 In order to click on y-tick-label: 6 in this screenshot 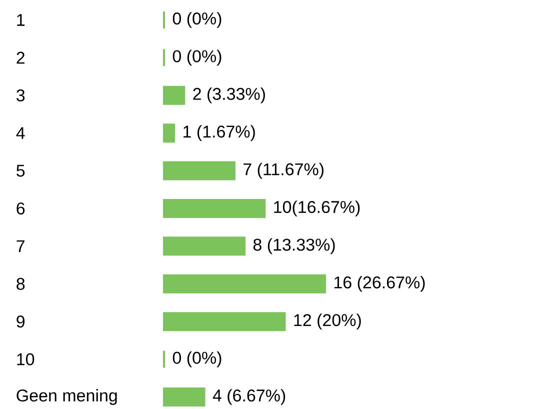, I will do `click(20, 208)`.